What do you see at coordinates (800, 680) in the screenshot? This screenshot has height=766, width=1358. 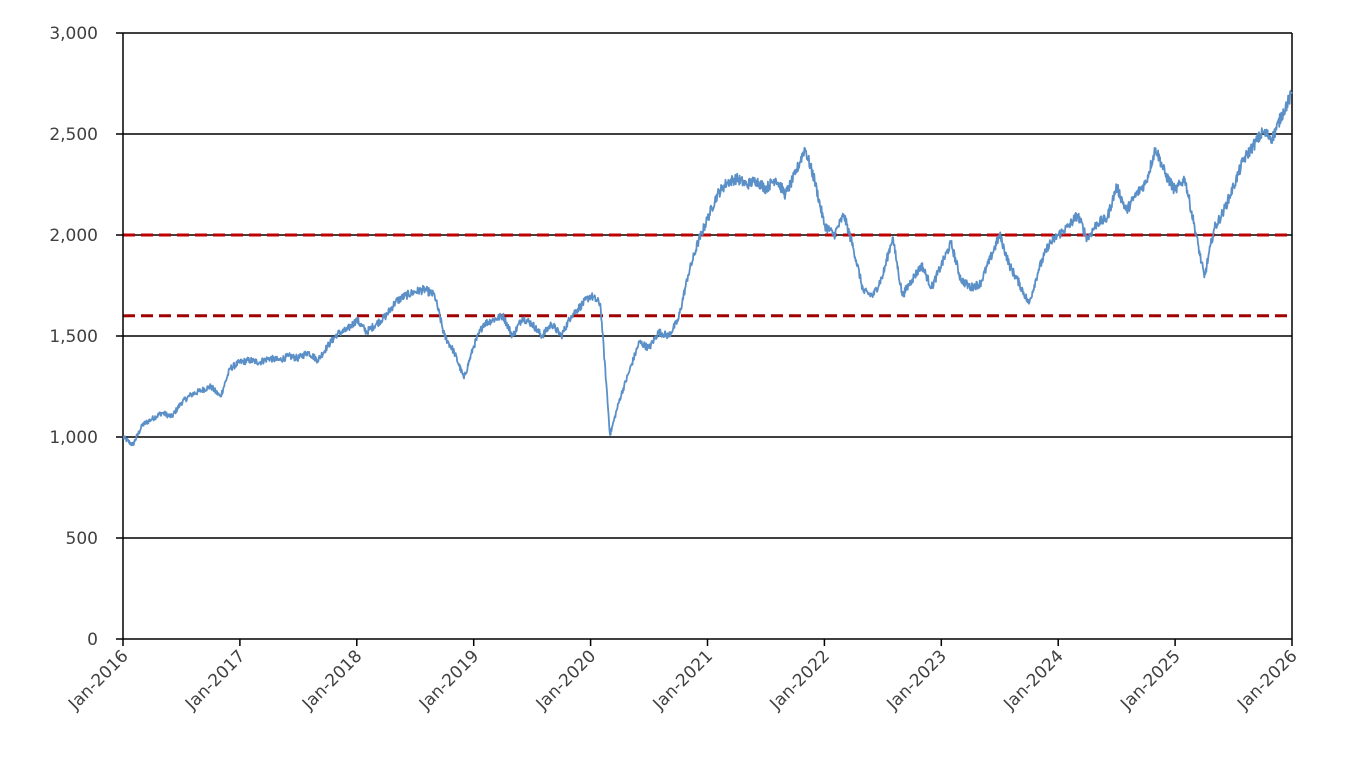 I see `x-tick-label: Jan-2022` at bounding box center [800, 680].